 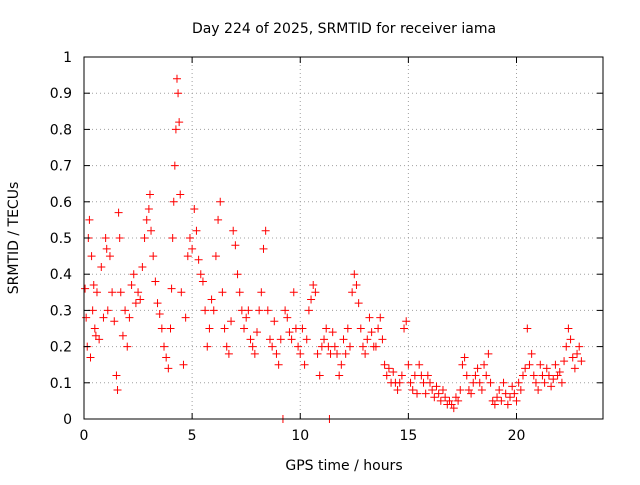 What do you see at coordinates (61, 203) in the screenshot?
I see `y-tick-label: 0.6` at bounding box center [61, 203].